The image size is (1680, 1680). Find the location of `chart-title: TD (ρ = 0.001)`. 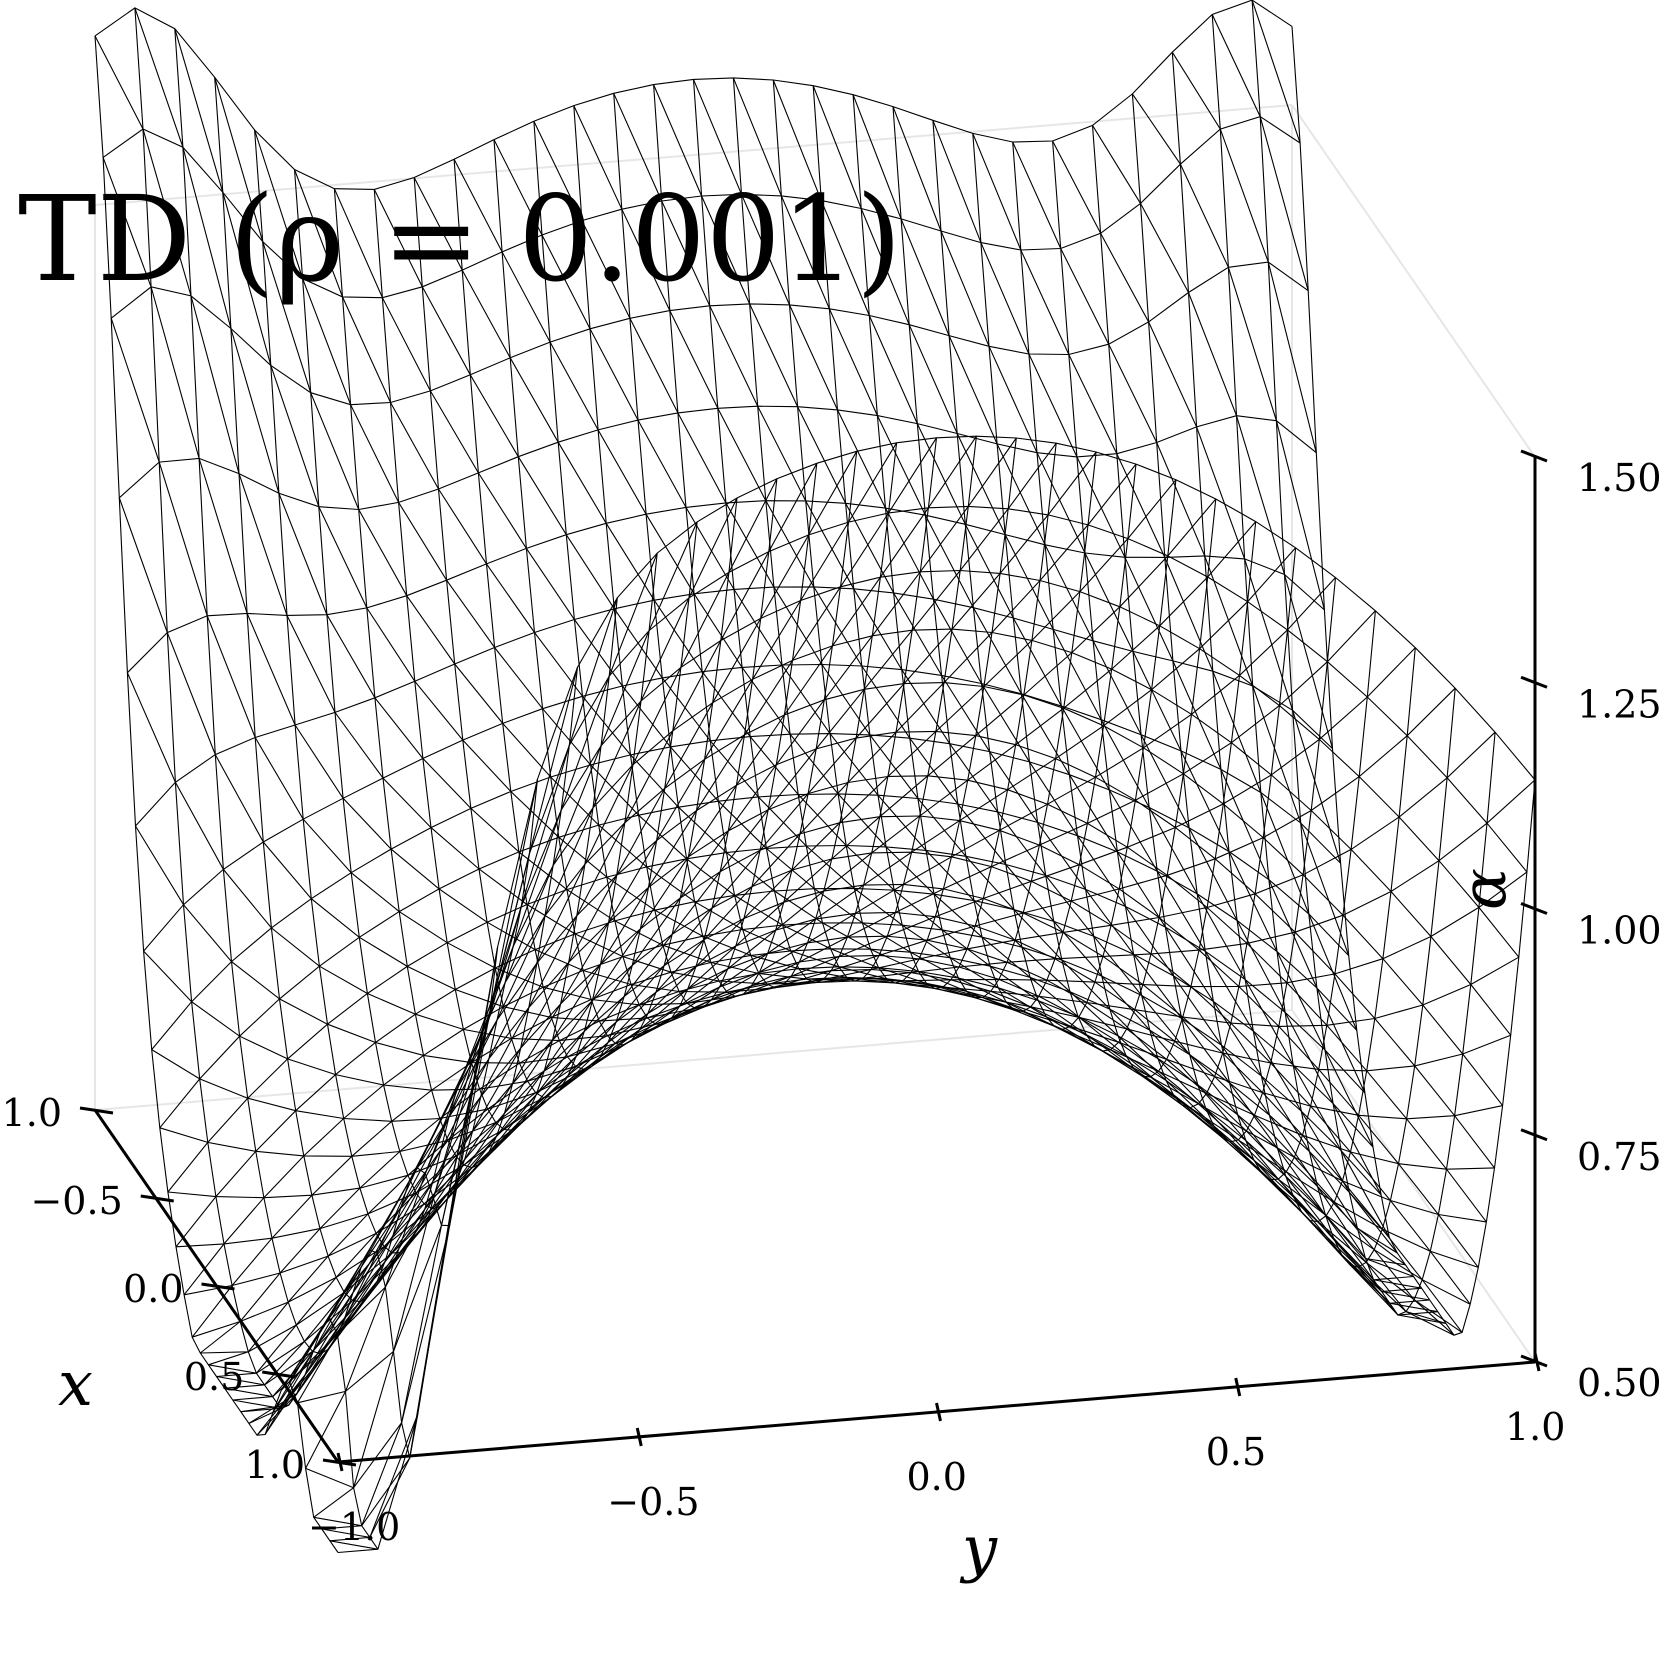

chart-title: TD (ρ = 0.001) is located at coordinates (460, 239).